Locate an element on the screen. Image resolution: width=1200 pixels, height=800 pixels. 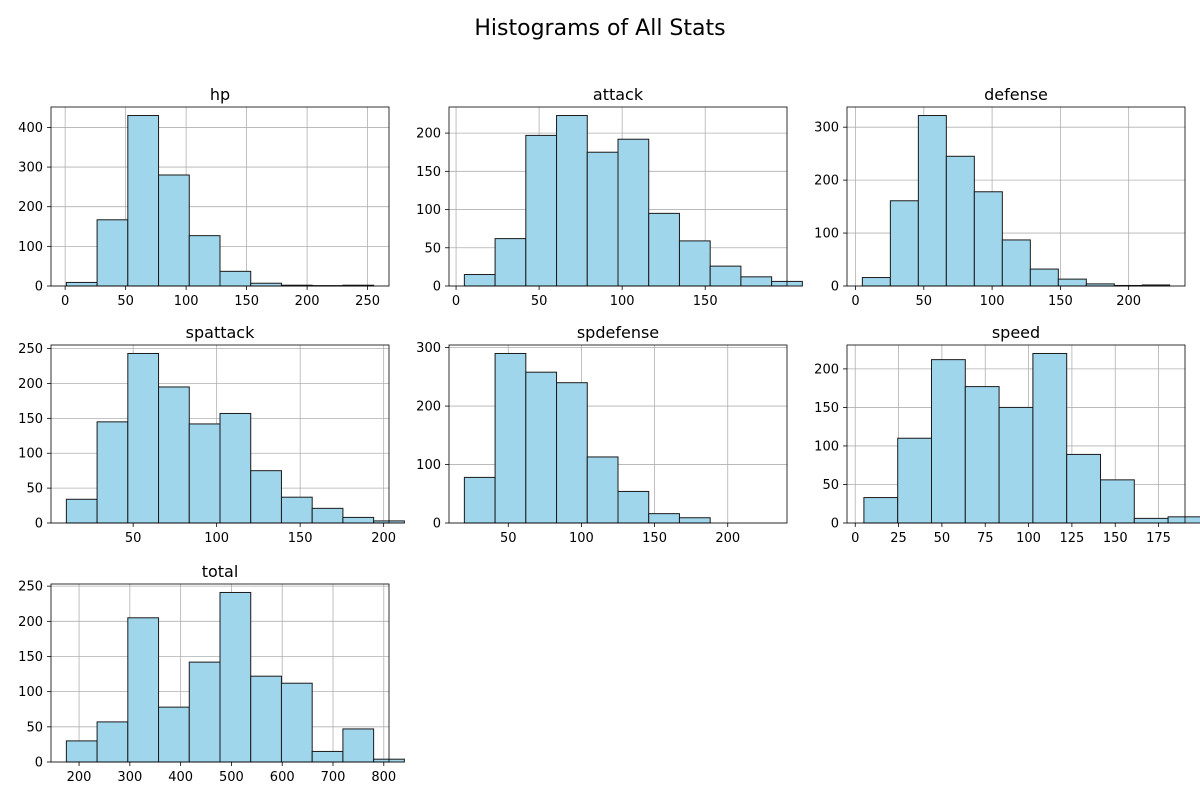
subplot-defense: 0 50 100 150 200 0 100 200 300 defense is located at coordinates (1000, 197).